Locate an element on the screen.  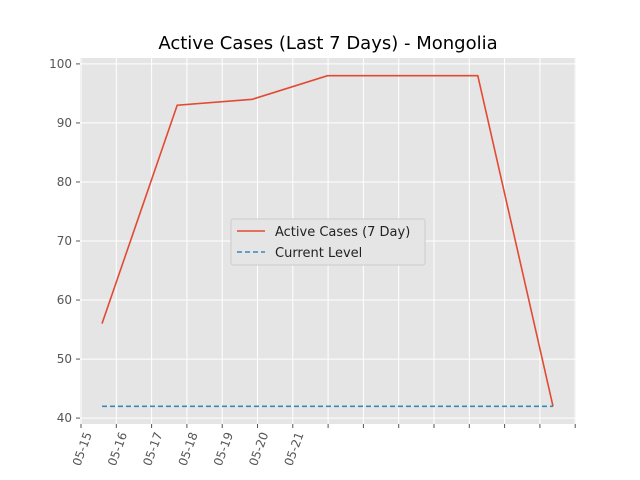
legend-box is located at coordinates (328, 242).